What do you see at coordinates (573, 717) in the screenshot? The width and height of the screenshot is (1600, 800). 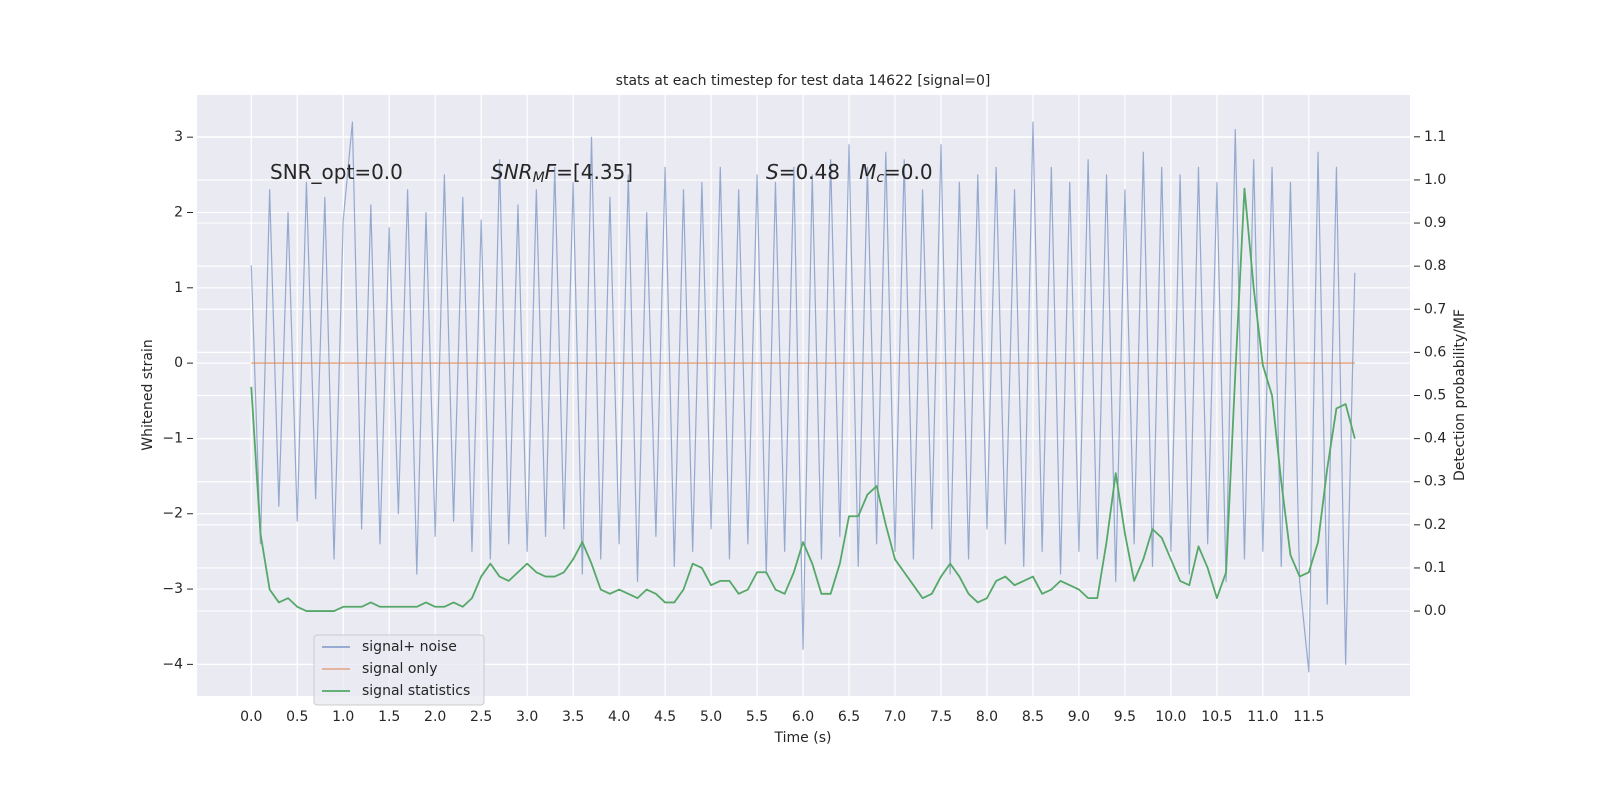 I see `x-tick-label: 3.5` at bounding box center [573, 717].